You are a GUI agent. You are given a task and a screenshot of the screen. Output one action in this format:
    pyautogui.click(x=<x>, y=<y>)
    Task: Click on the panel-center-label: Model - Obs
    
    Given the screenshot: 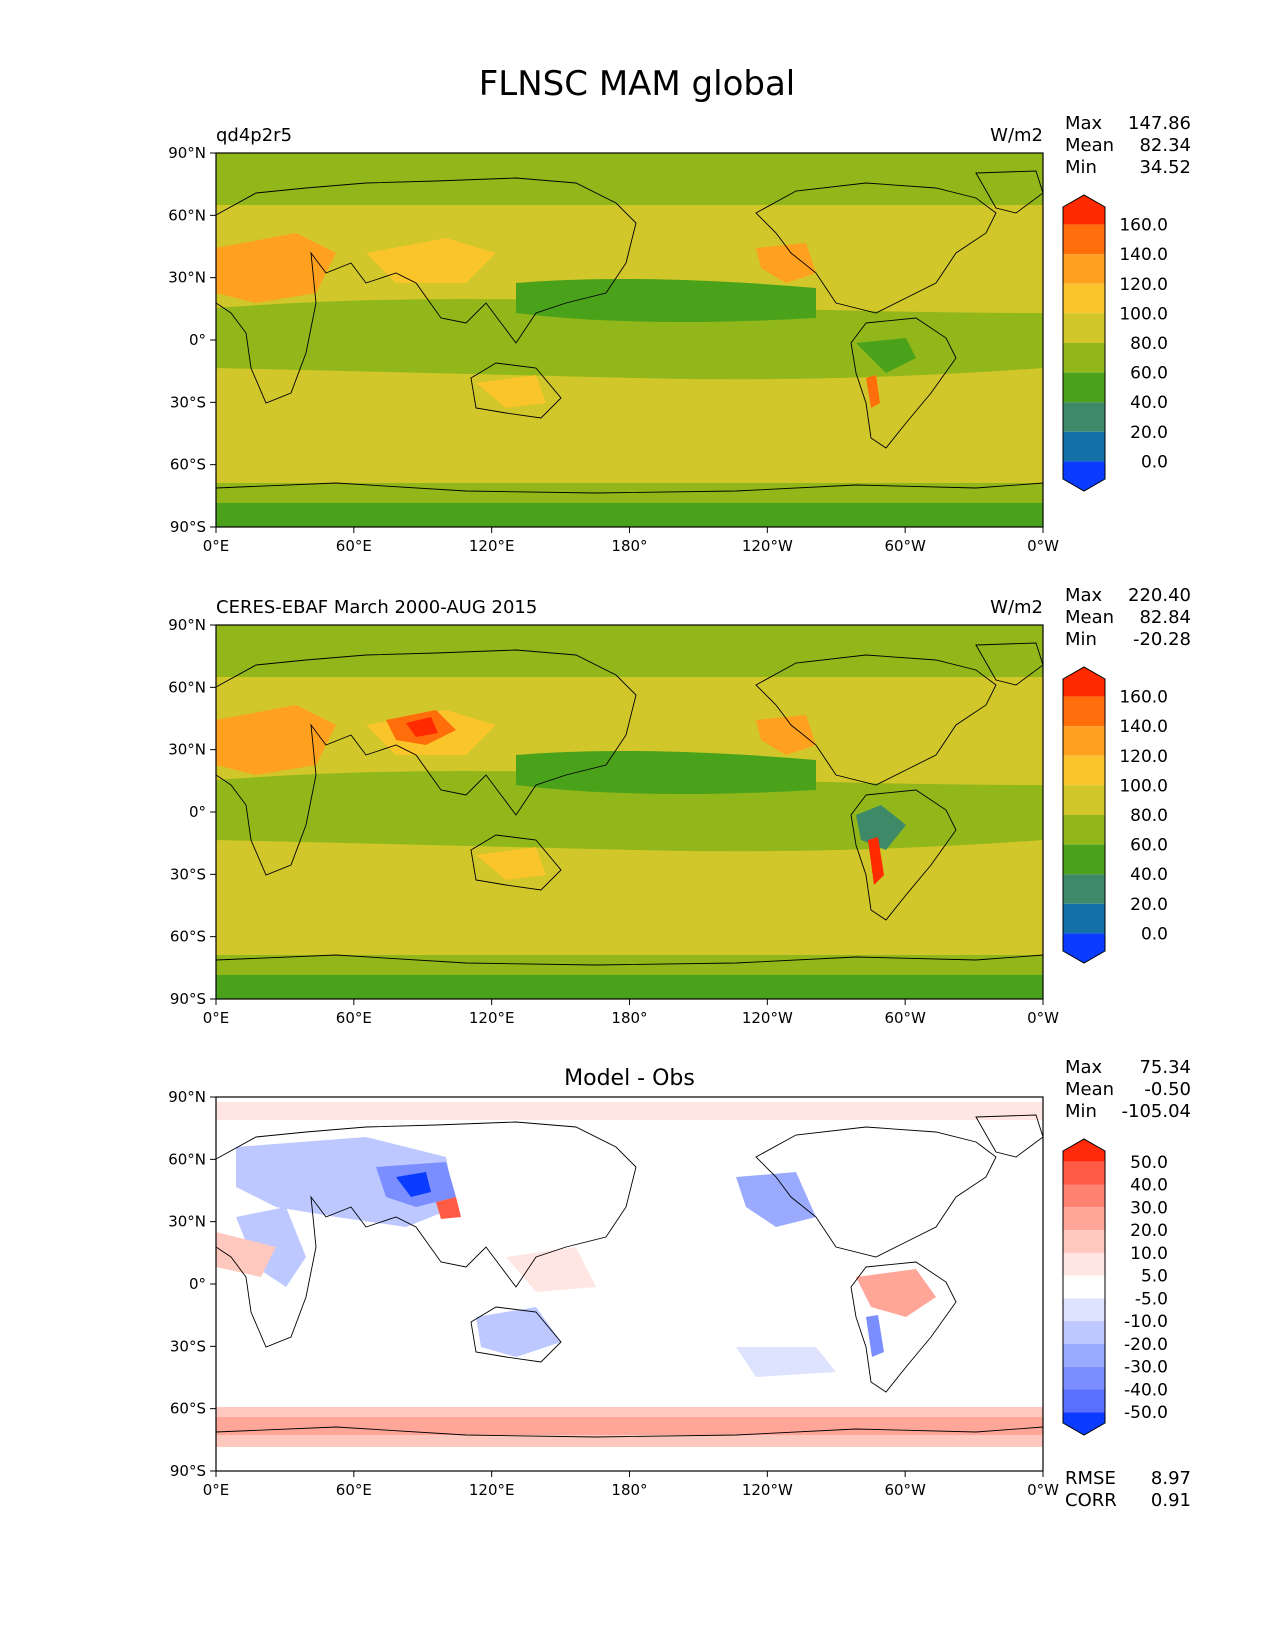 What is the action you would take?
    pyautogui.click(x=629, y=1078)
    